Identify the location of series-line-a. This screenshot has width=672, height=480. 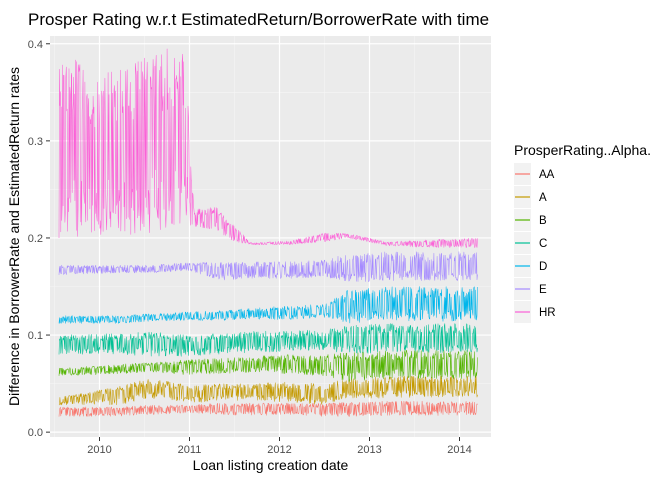
(268, 390).